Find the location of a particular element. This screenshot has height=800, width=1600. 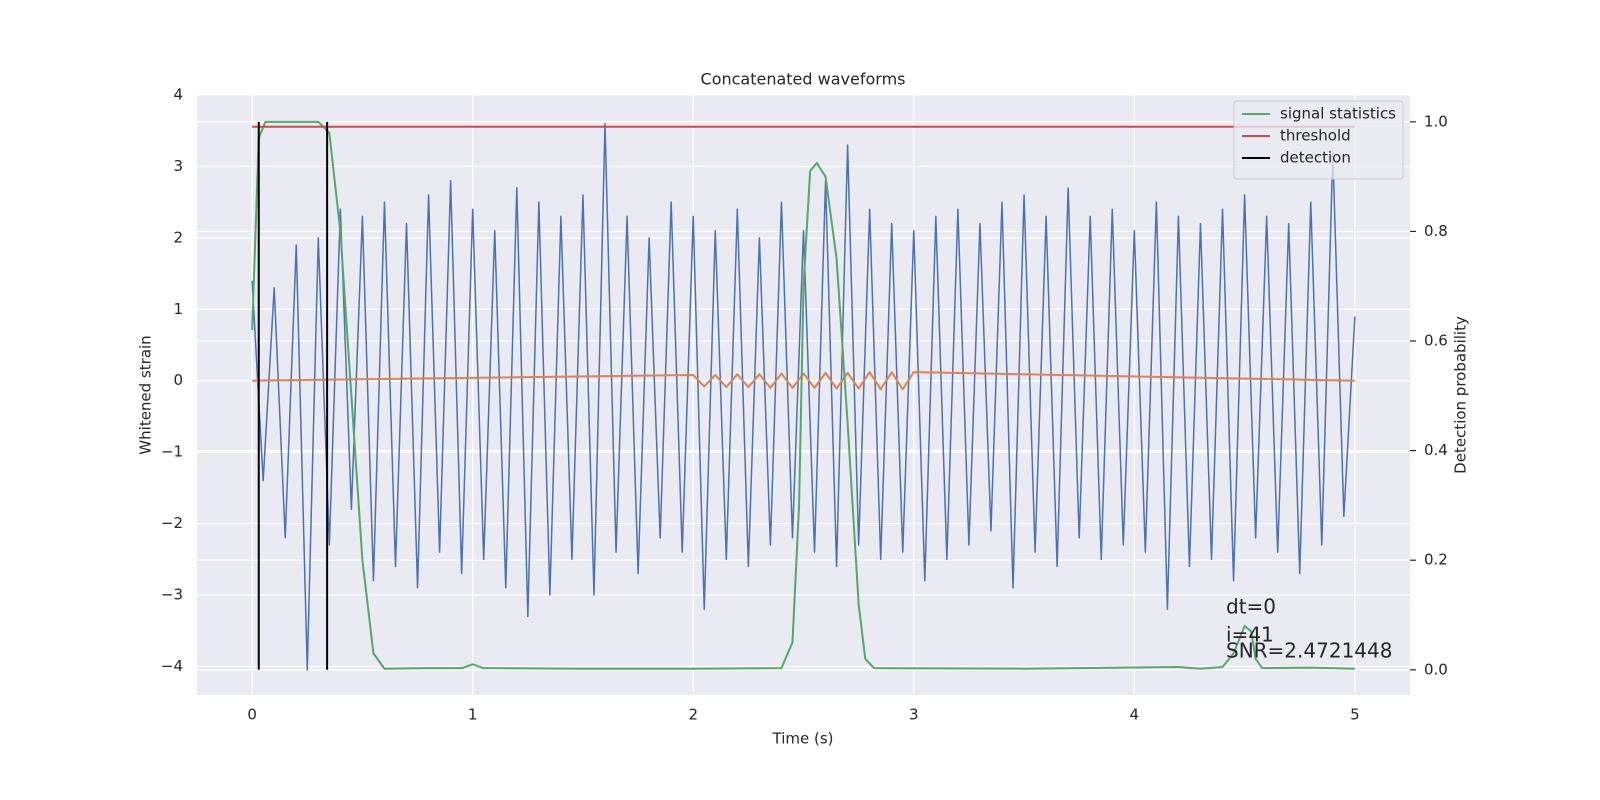

x-tick-label: 3 is located at coordinates (914, 715).